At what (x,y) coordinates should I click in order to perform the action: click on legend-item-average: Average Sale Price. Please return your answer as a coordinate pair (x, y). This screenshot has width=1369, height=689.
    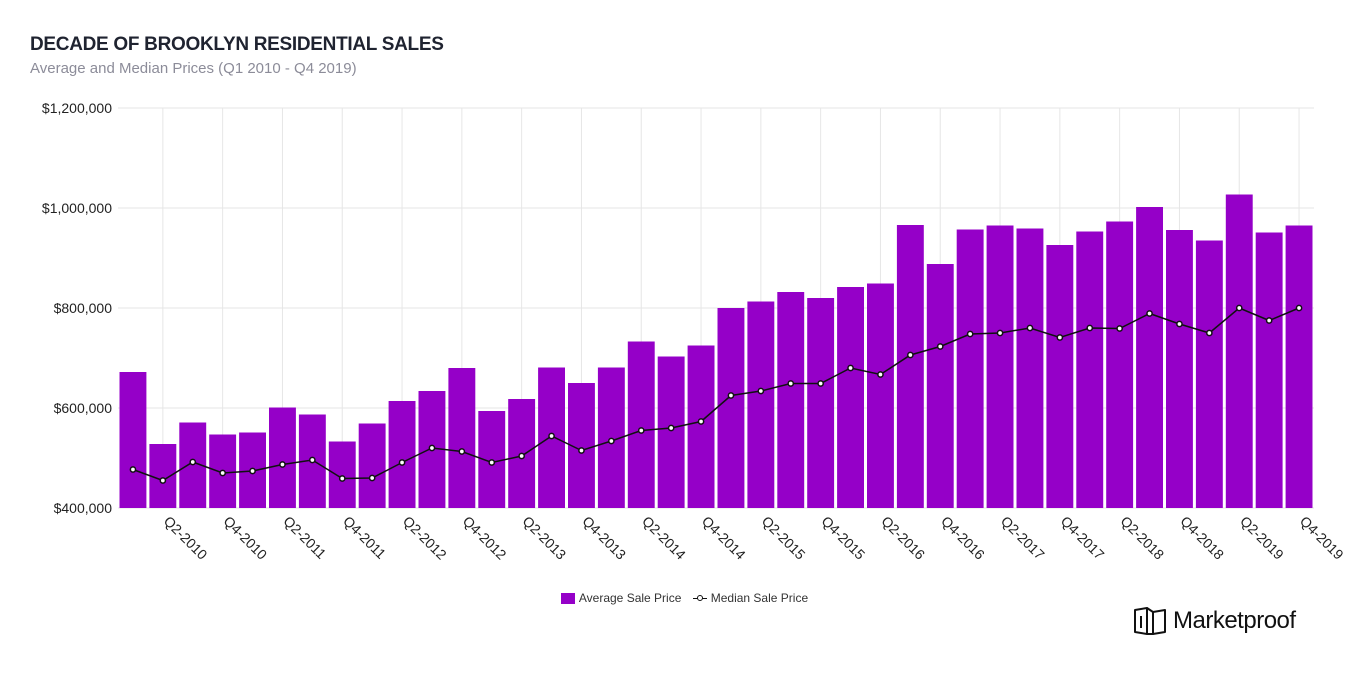
    Looking at the image, I should click on (621, 598).